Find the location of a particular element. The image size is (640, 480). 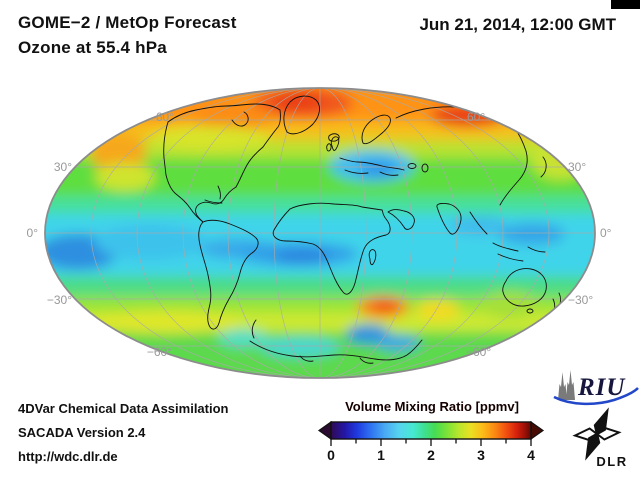

riu-logo: RIU is located at coordinates (596, 388).